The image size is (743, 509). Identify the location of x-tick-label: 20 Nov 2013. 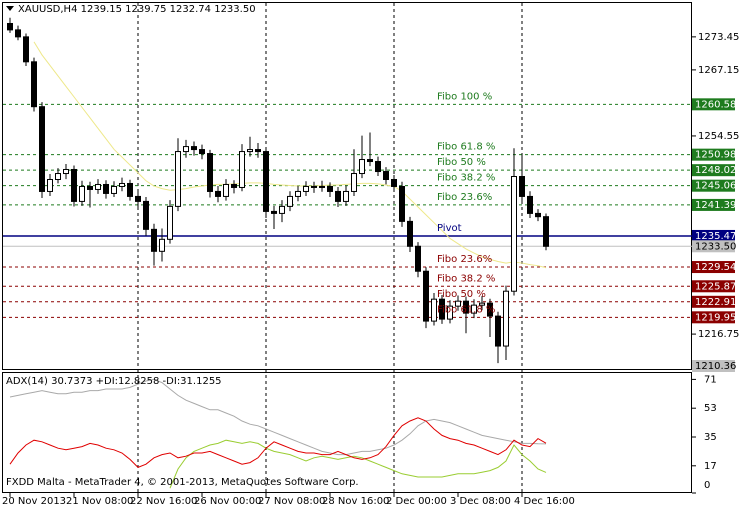
(34, 501).